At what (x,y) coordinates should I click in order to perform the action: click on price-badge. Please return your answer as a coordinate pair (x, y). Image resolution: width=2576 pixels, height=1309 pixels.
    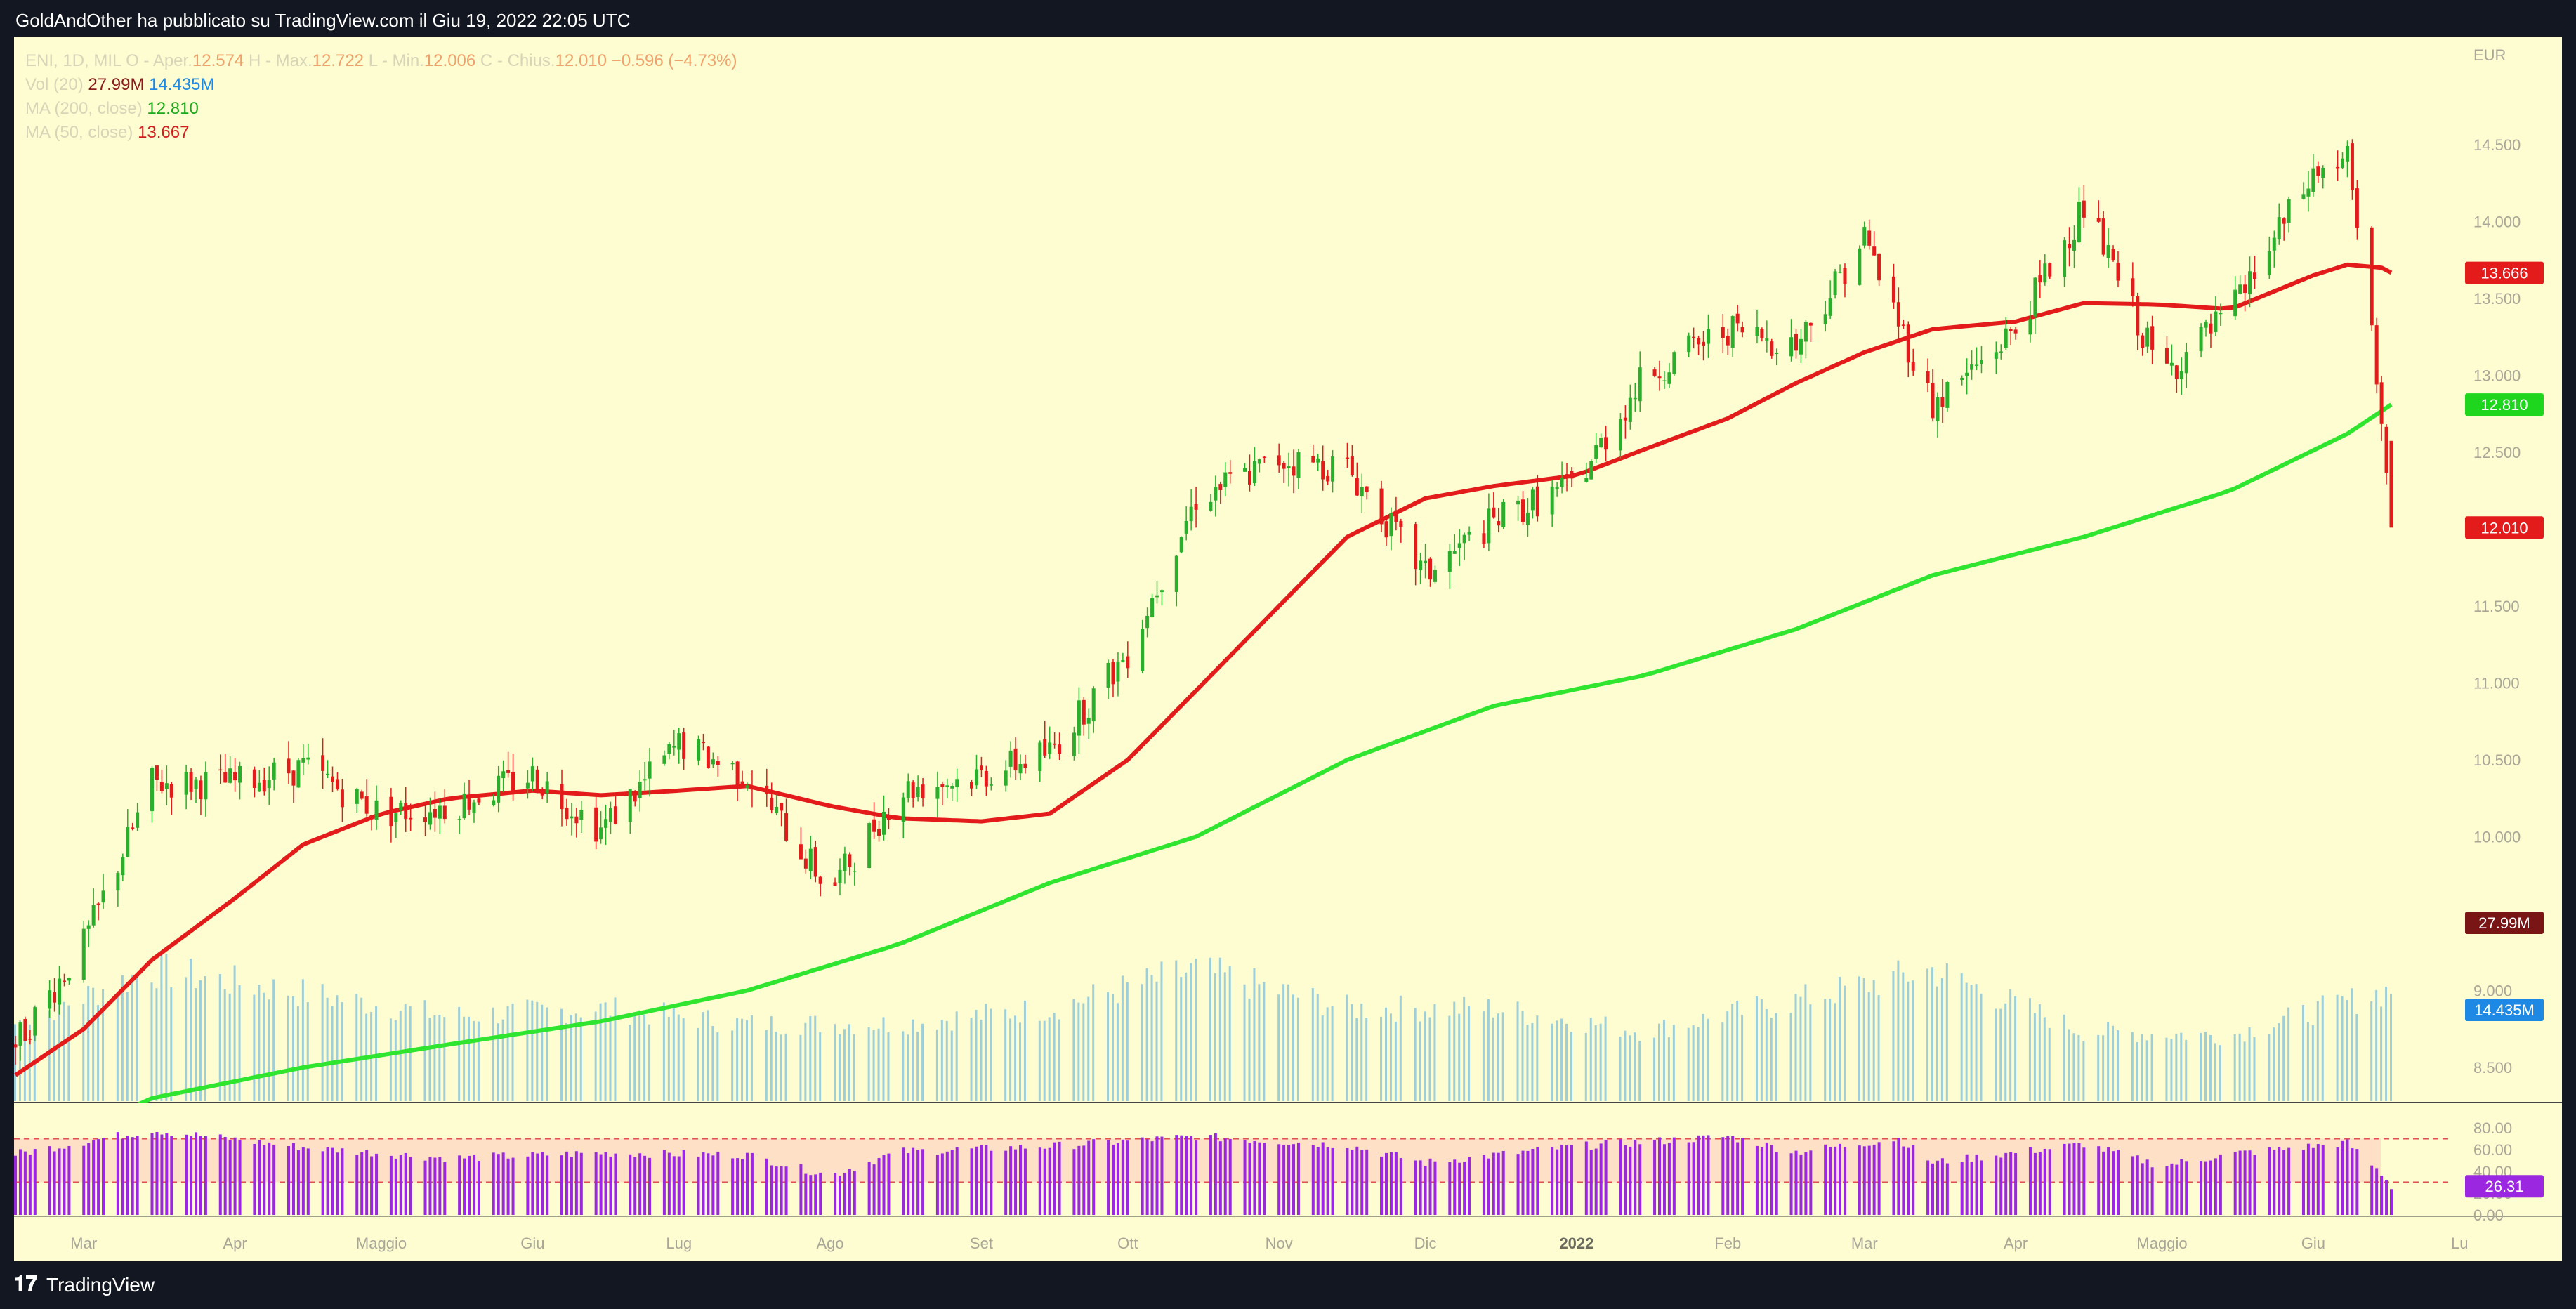
    Looking at the image, I should click on (2504, 272).